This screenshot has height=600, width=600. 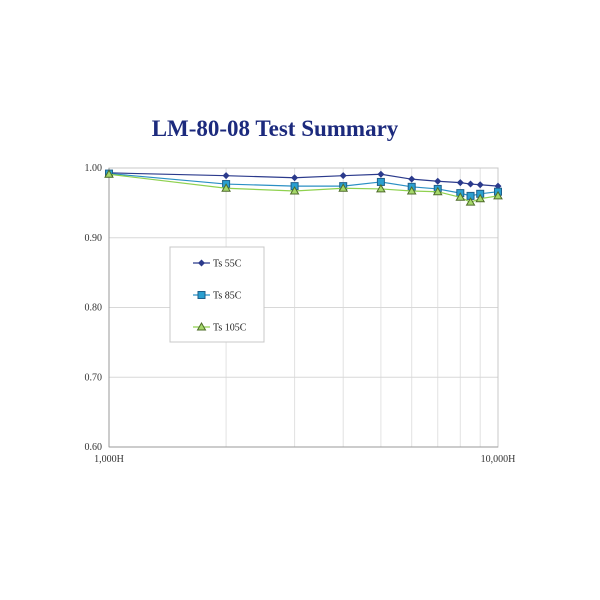 I want to click on y-tick-label: 0.60, so click(x=94, y=447).